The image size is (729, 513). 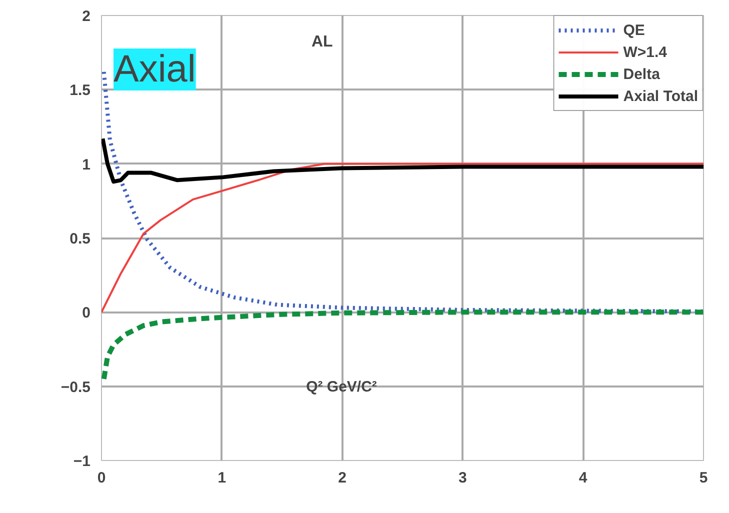 What do you see at coordinates (86, 16) in the screenshot?
I see `y-tick-label: 2` at bounding box center [86, 16].